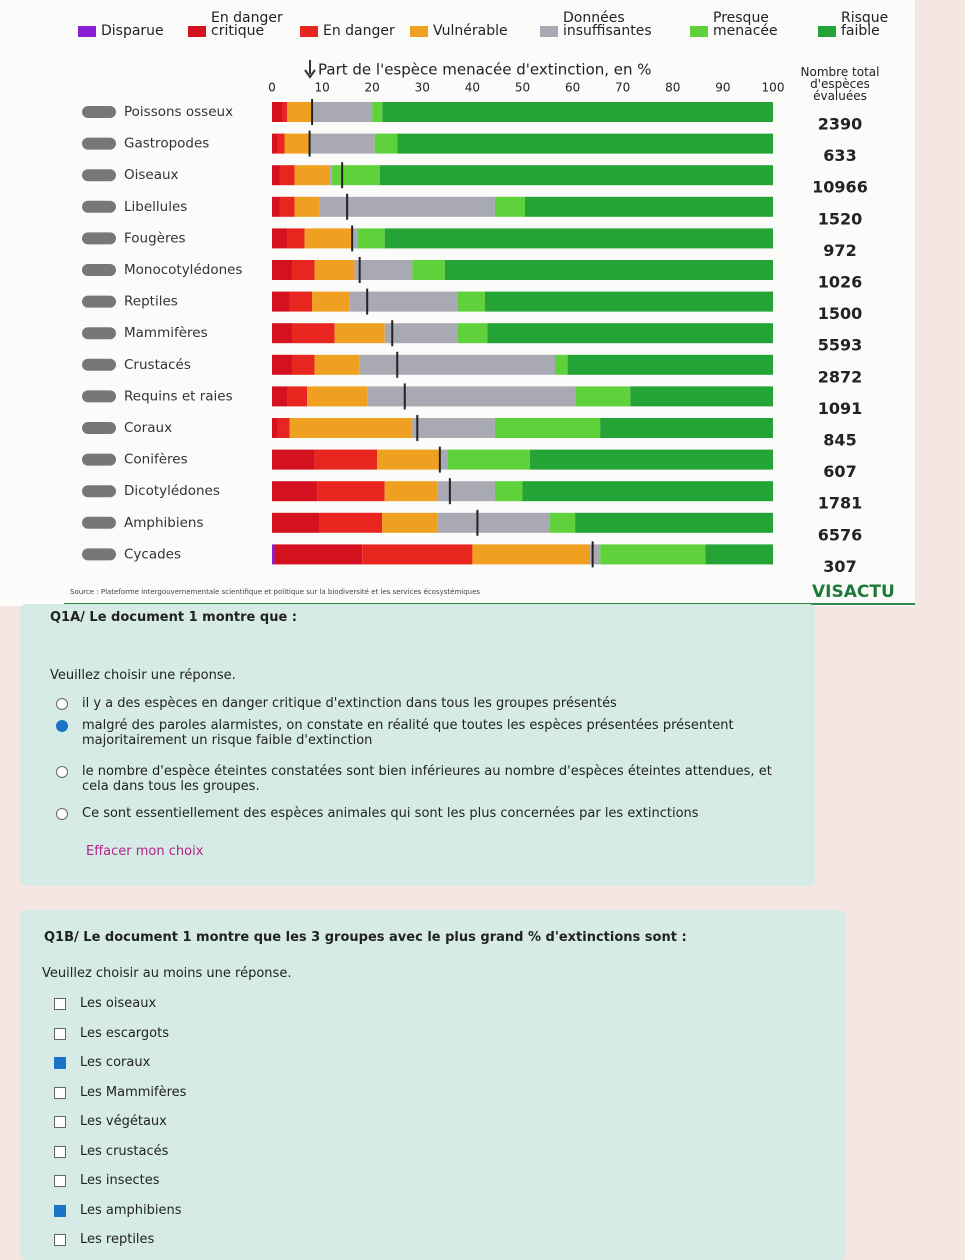 Image resolution: width=965 pixels, height=1260 pixels. What do you see at coordinates (166, 144) in the screenshot?
I see `category-label: Gastropodes` at bounding box center [166, 144].